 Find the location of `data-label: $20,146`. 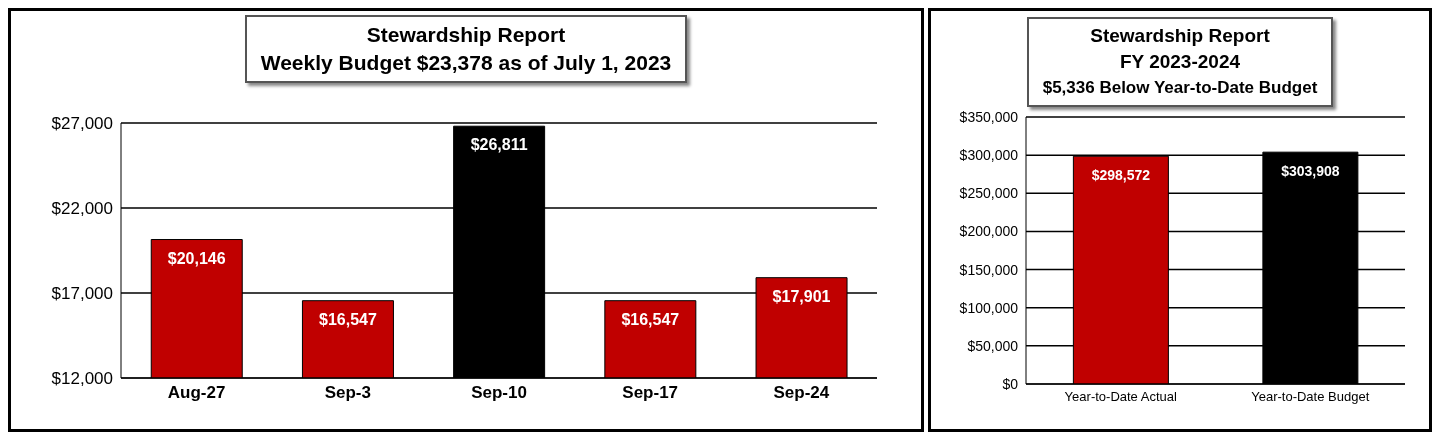

data-label: $20,146 is located at coordinates (196, 258).